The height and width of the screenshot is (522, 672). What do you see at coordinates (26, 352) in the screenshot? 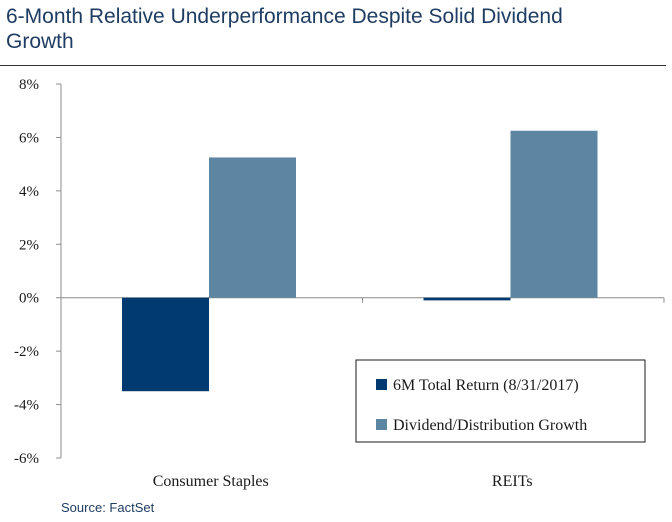
I see `y-tick-label: -2%` at bounding box center [26, 352].